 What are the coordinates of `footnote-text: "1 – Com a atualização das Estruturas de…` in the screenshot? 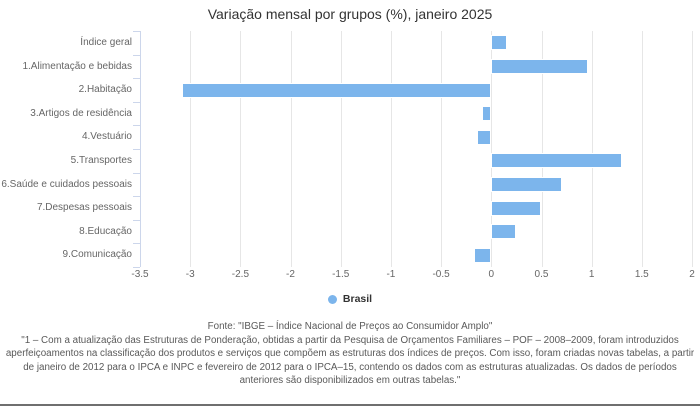 It's located at (350, 360).